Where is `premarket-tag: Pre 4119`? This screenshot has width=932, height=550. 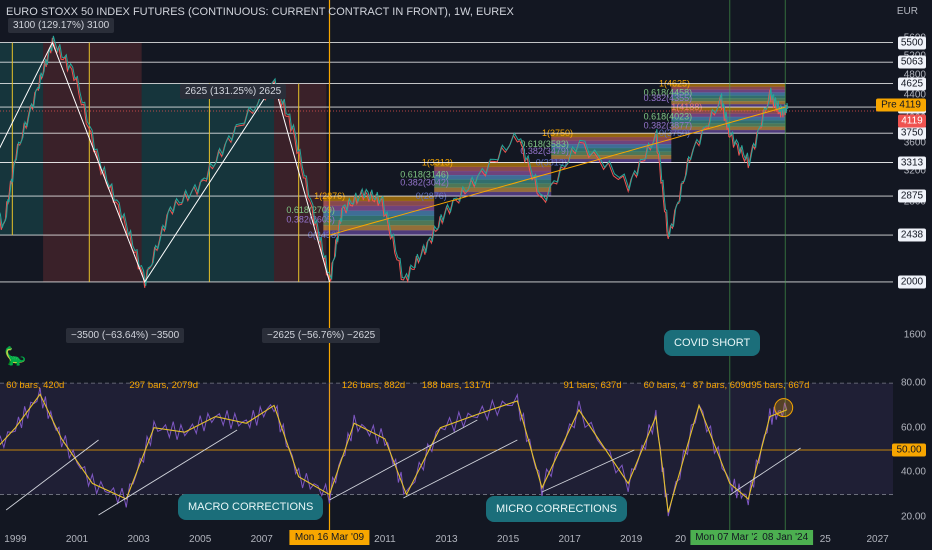 premarket-tag: Pre 4119 is located at coordinates (901, 105).